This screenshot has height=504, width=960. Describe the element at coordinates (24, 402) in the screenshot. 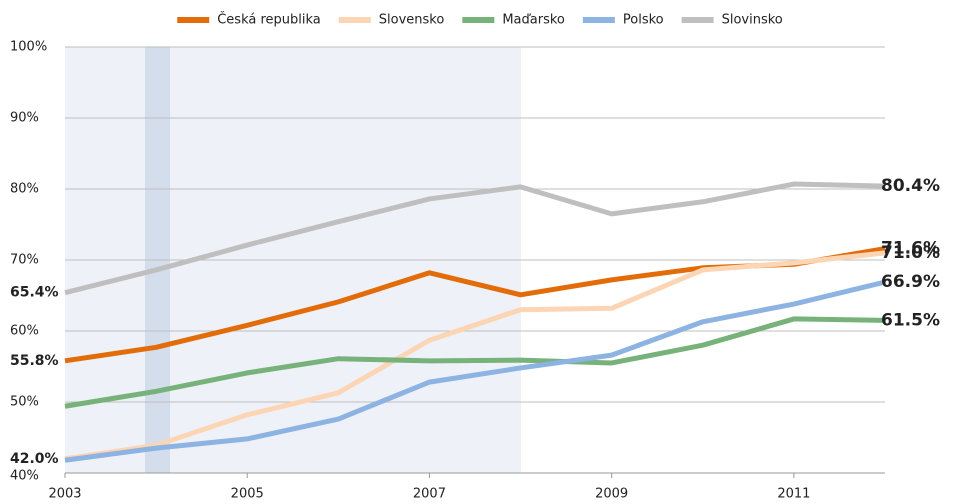

I see `y-tick-label: 50%` at that location.